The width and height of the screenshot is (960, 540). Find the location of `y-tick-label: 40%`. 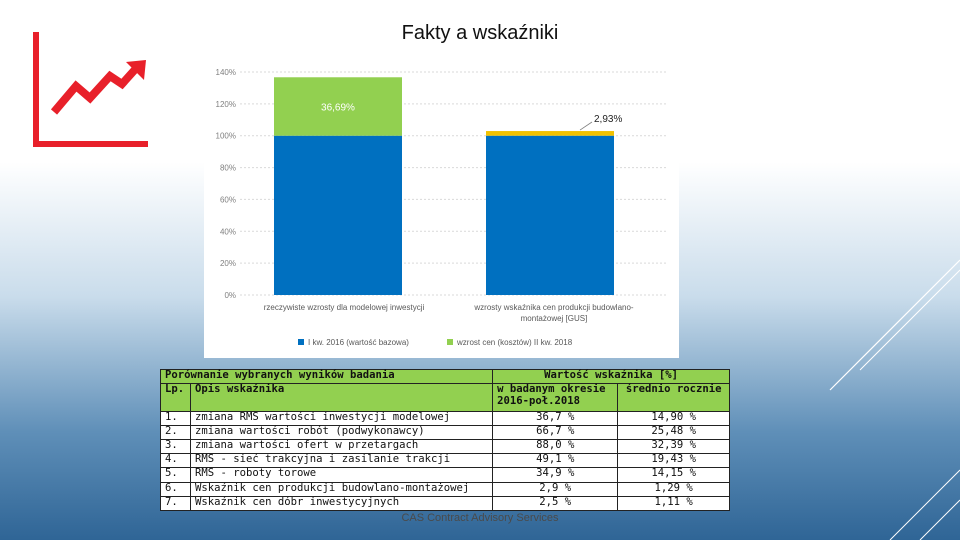

y-tick-label: 40% is located at coordinates (228, 231).